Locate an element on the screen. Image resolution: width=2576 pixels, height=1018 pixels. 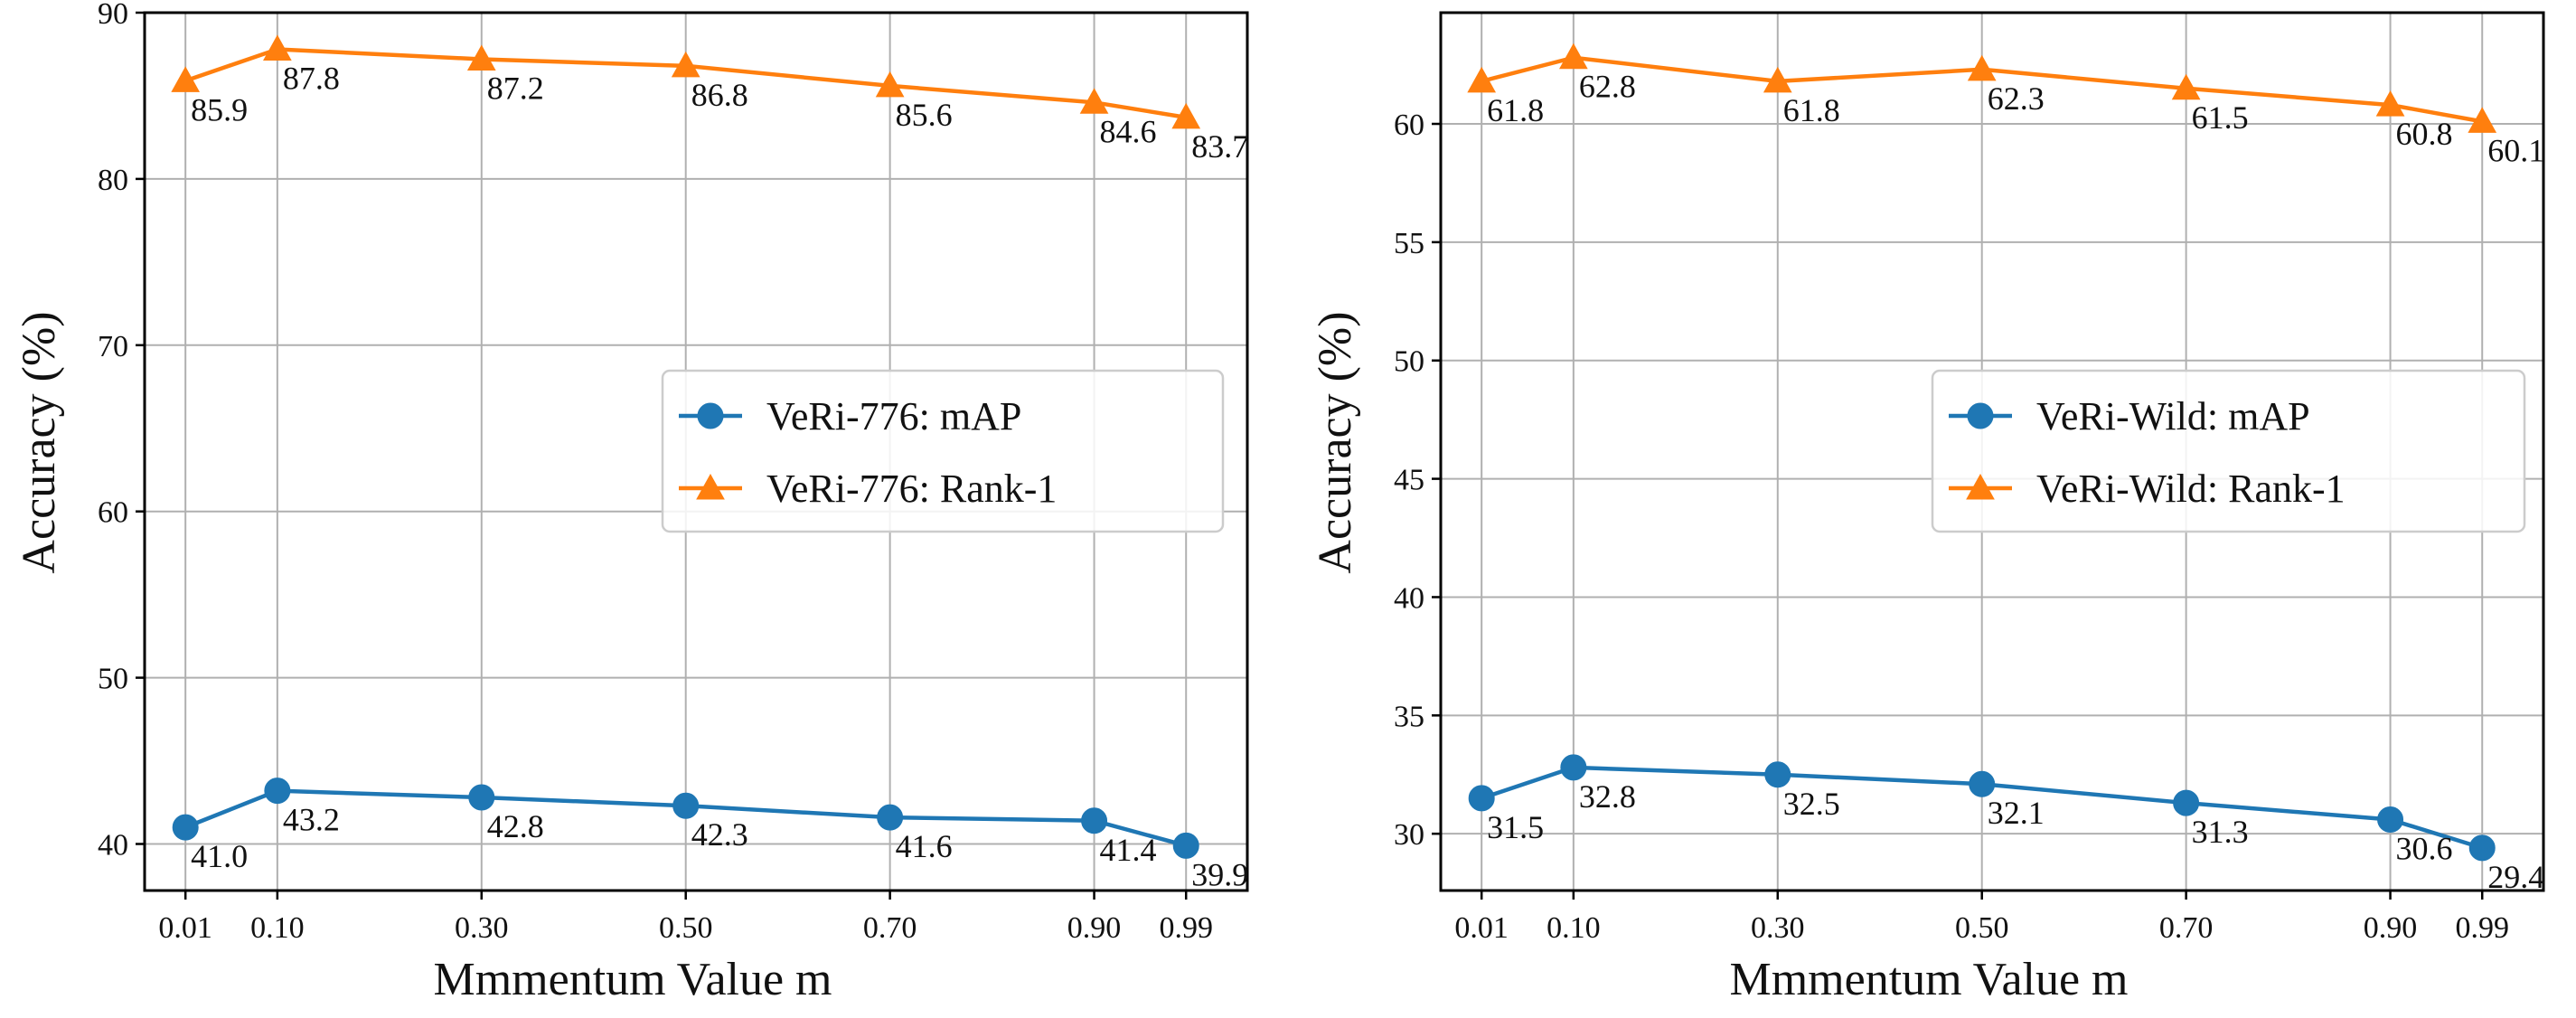
data-label: 61.5 is located at coordinates (2220, 117).